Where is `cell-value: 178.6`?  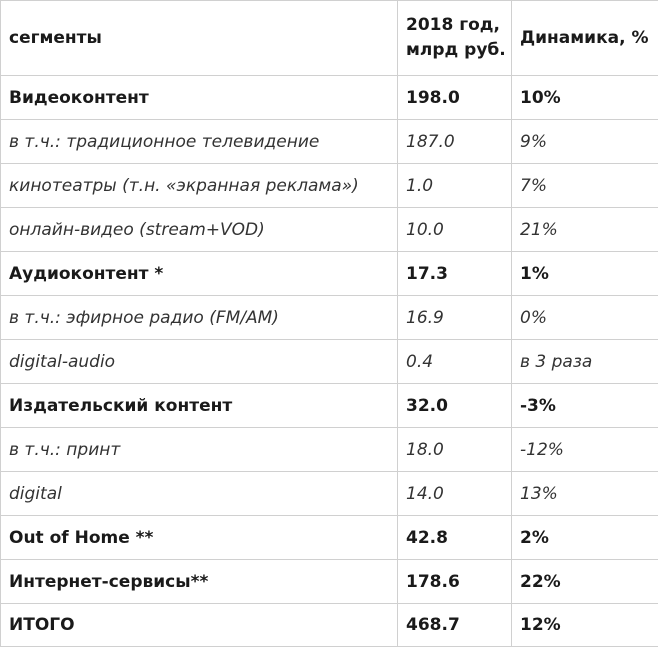 cell-value: 178.6 is located at coordinates (455, 582).